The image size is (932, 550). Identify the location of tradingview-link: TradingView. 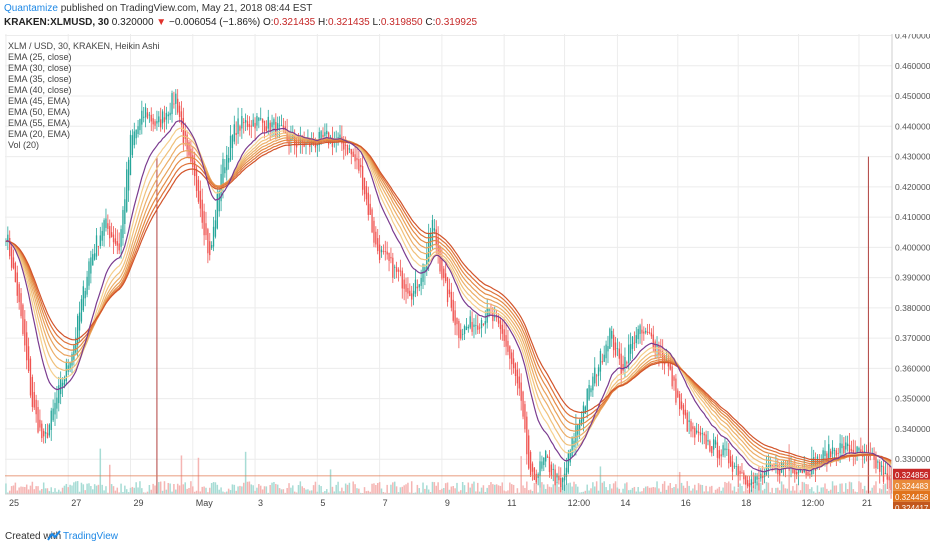
(91, 536).